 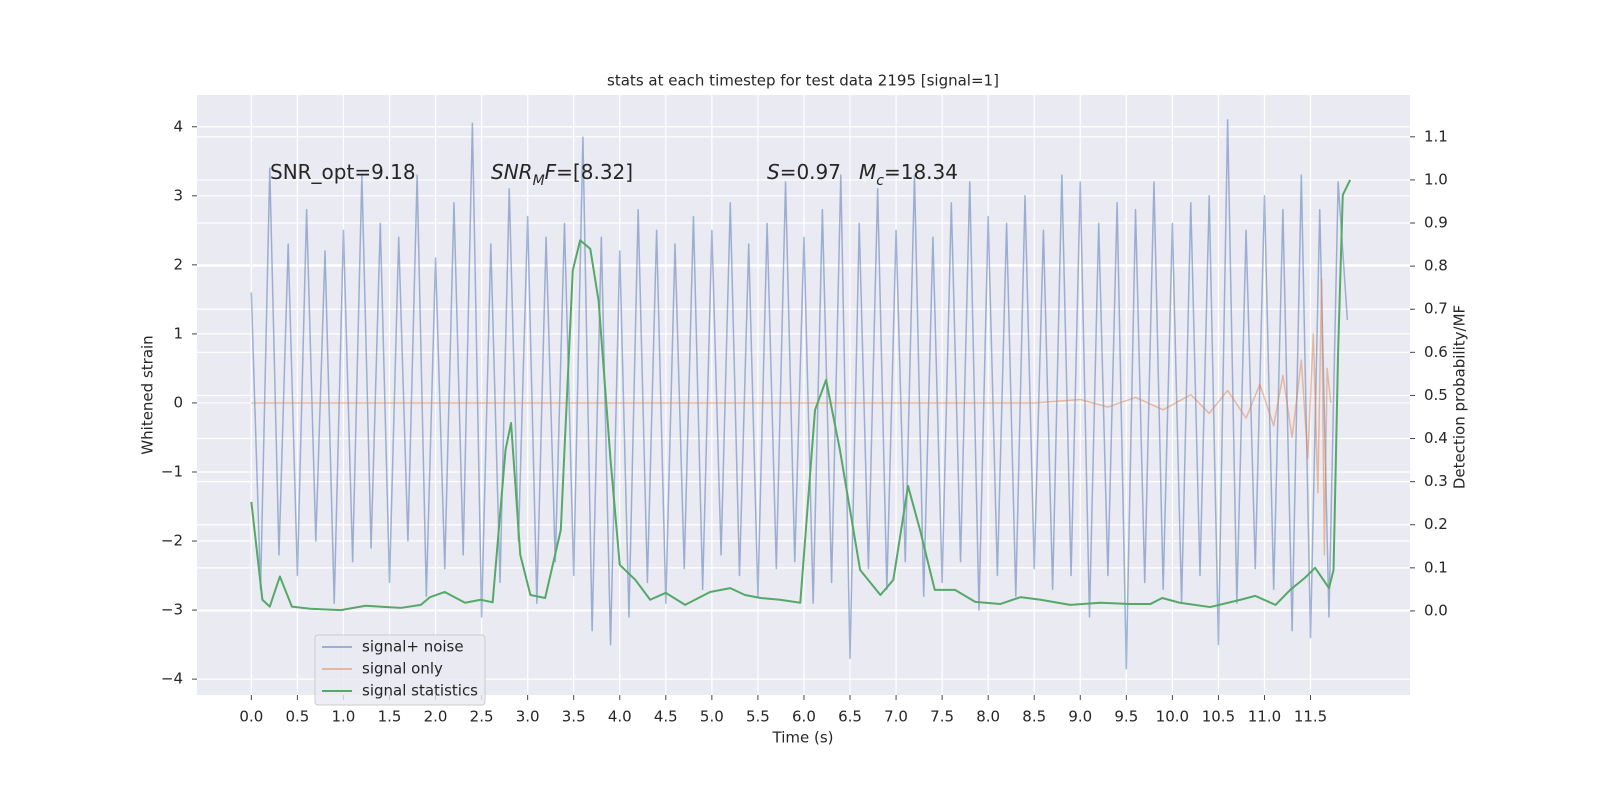 What do you see at coordinates (1436, 395) in the screenshot?
I see `y2-tick-label: 0.5` at bounding box center [1436, 395].